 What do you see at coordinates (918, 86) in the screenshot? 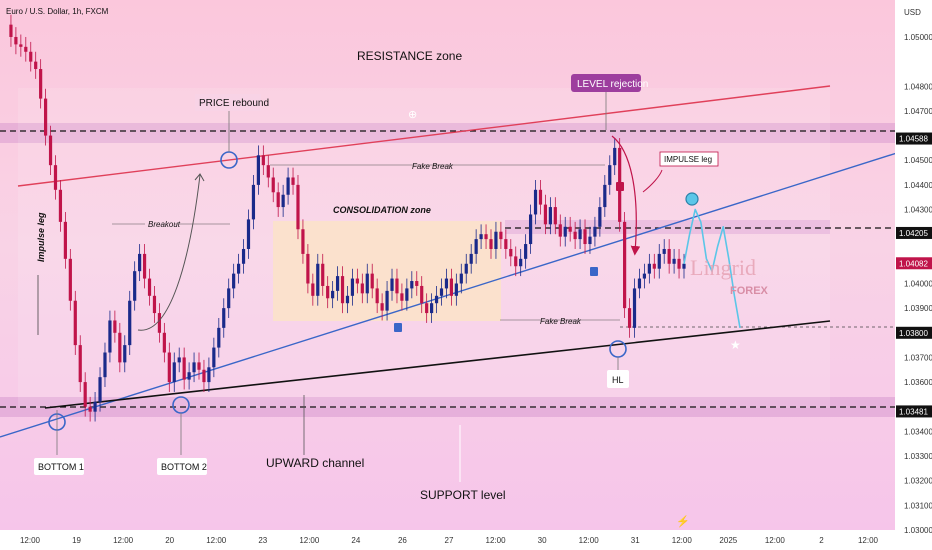
I see `price-tick-label: 1.04800` at bounding box center [918, 86].